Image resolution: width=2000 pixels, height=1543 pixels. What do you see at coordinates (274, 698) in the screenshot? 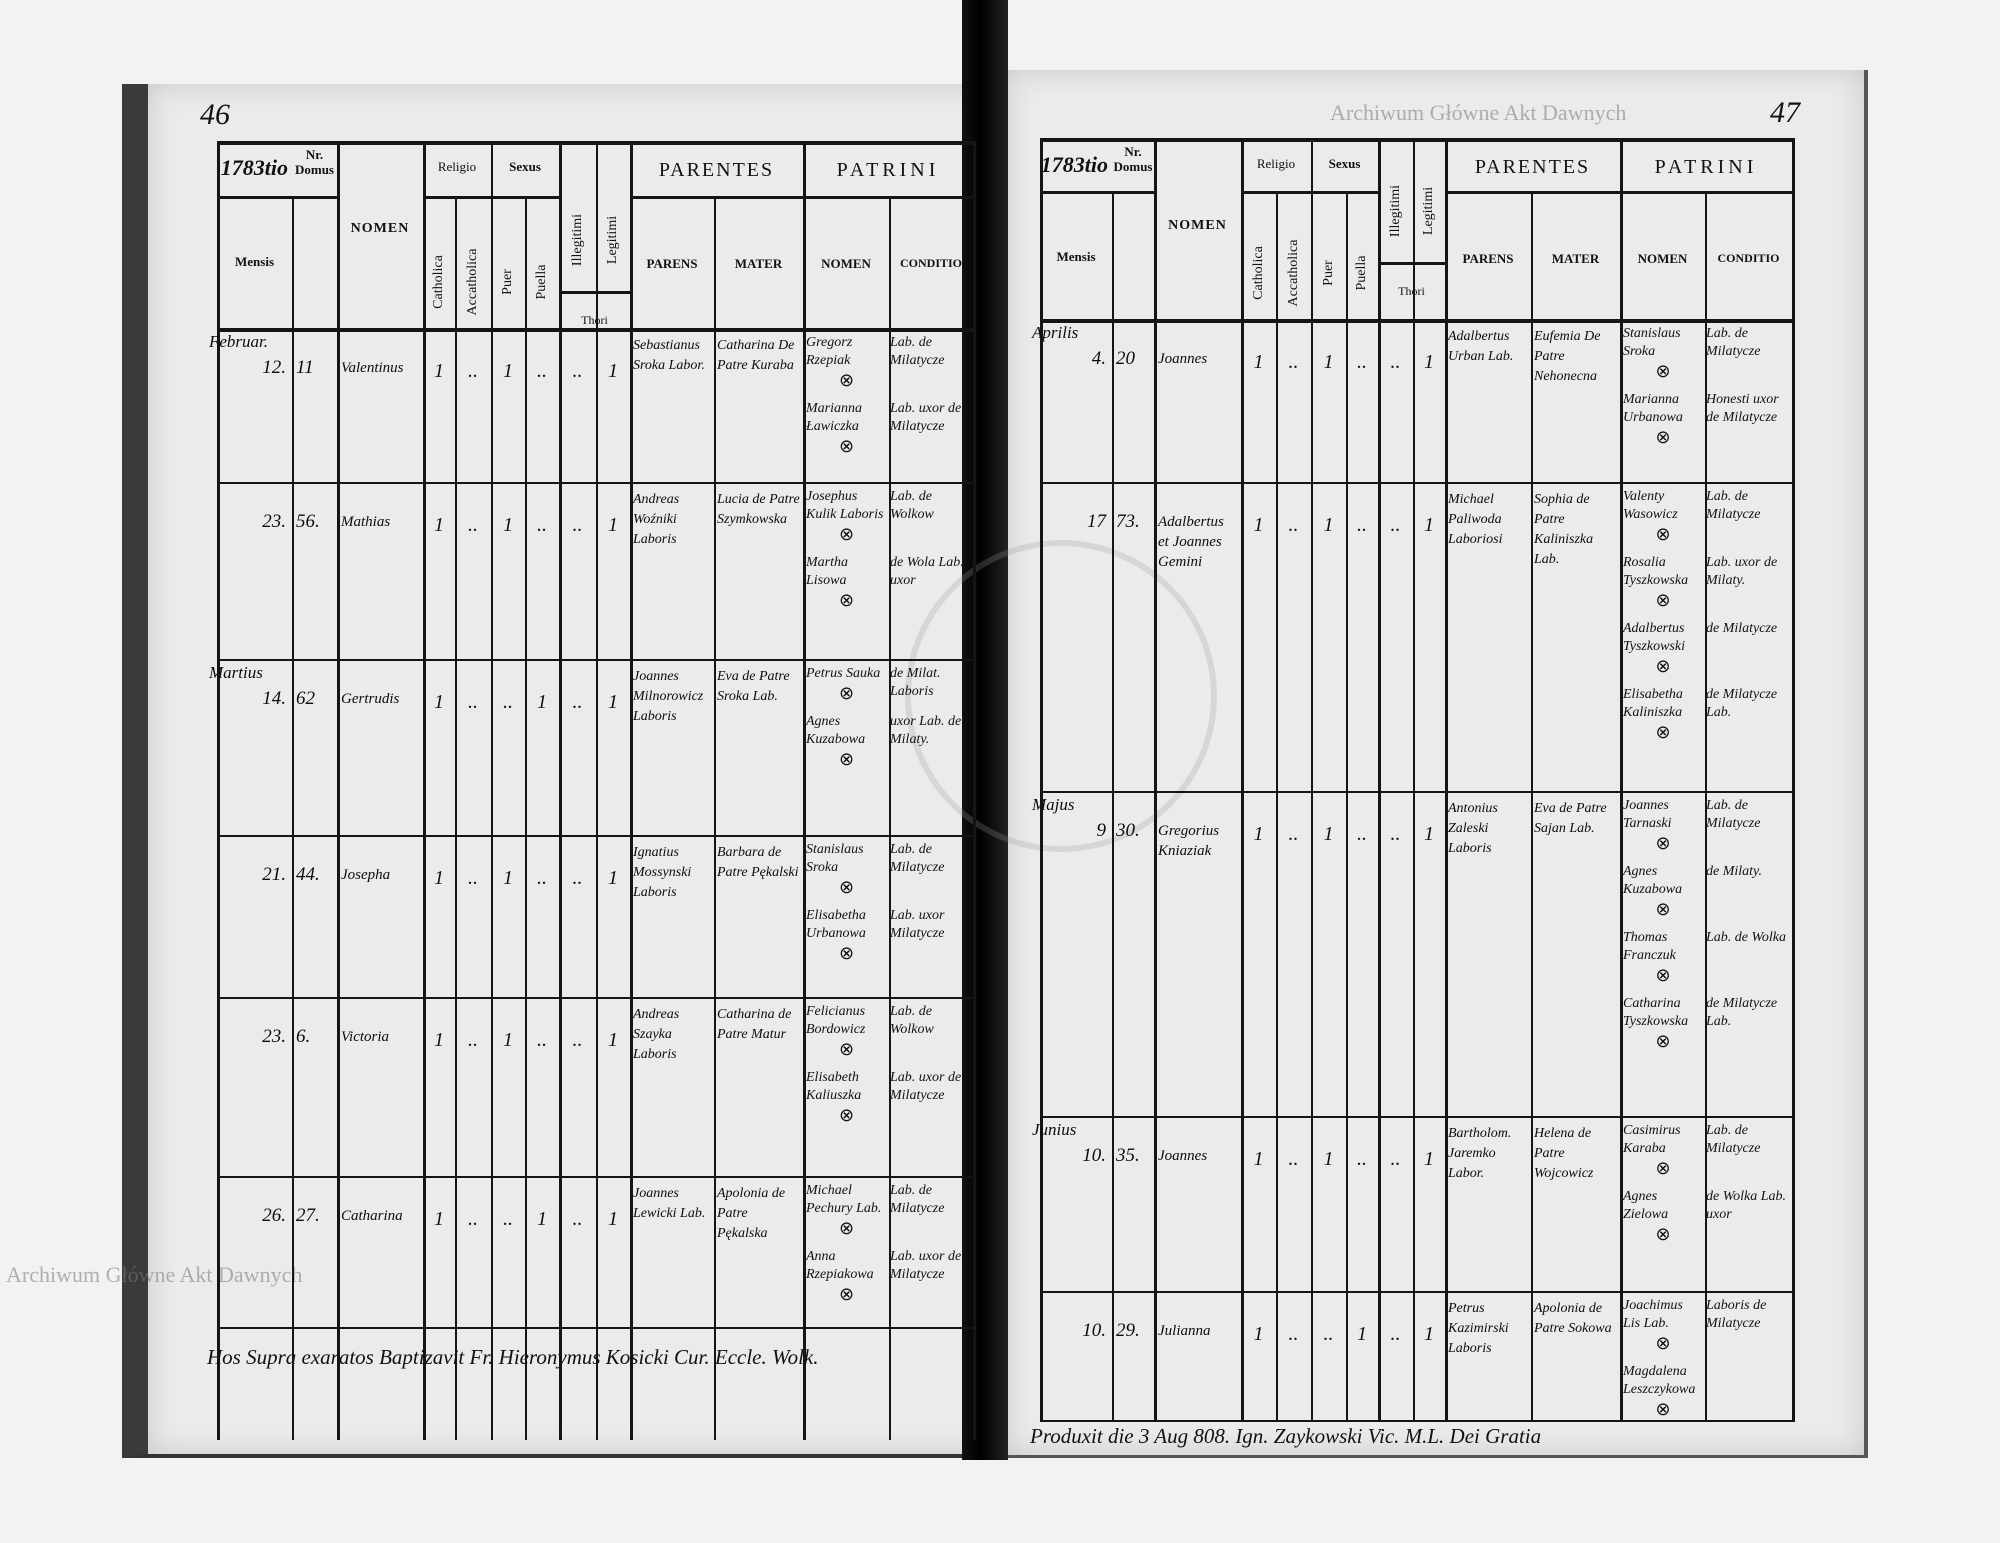
I see `day-number: 14.` at bounding box center [274, 698].